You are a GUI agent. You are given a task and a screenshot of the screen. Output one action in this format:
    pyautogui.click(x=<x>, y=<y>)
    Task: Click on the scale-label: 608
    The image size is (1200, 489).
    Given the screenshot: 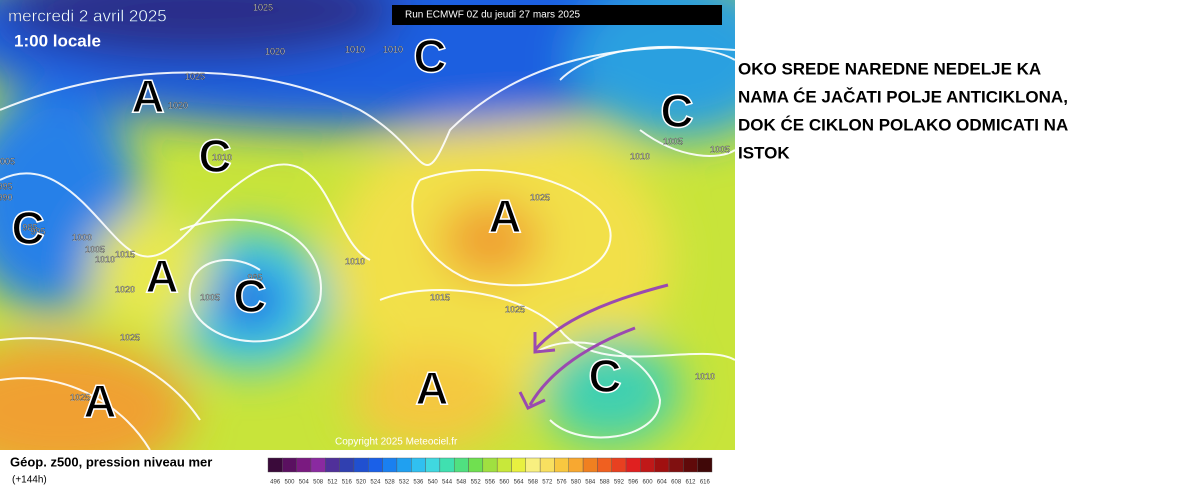 What is the action you would take?
    pyautogui.click(x=676, y=483)
    